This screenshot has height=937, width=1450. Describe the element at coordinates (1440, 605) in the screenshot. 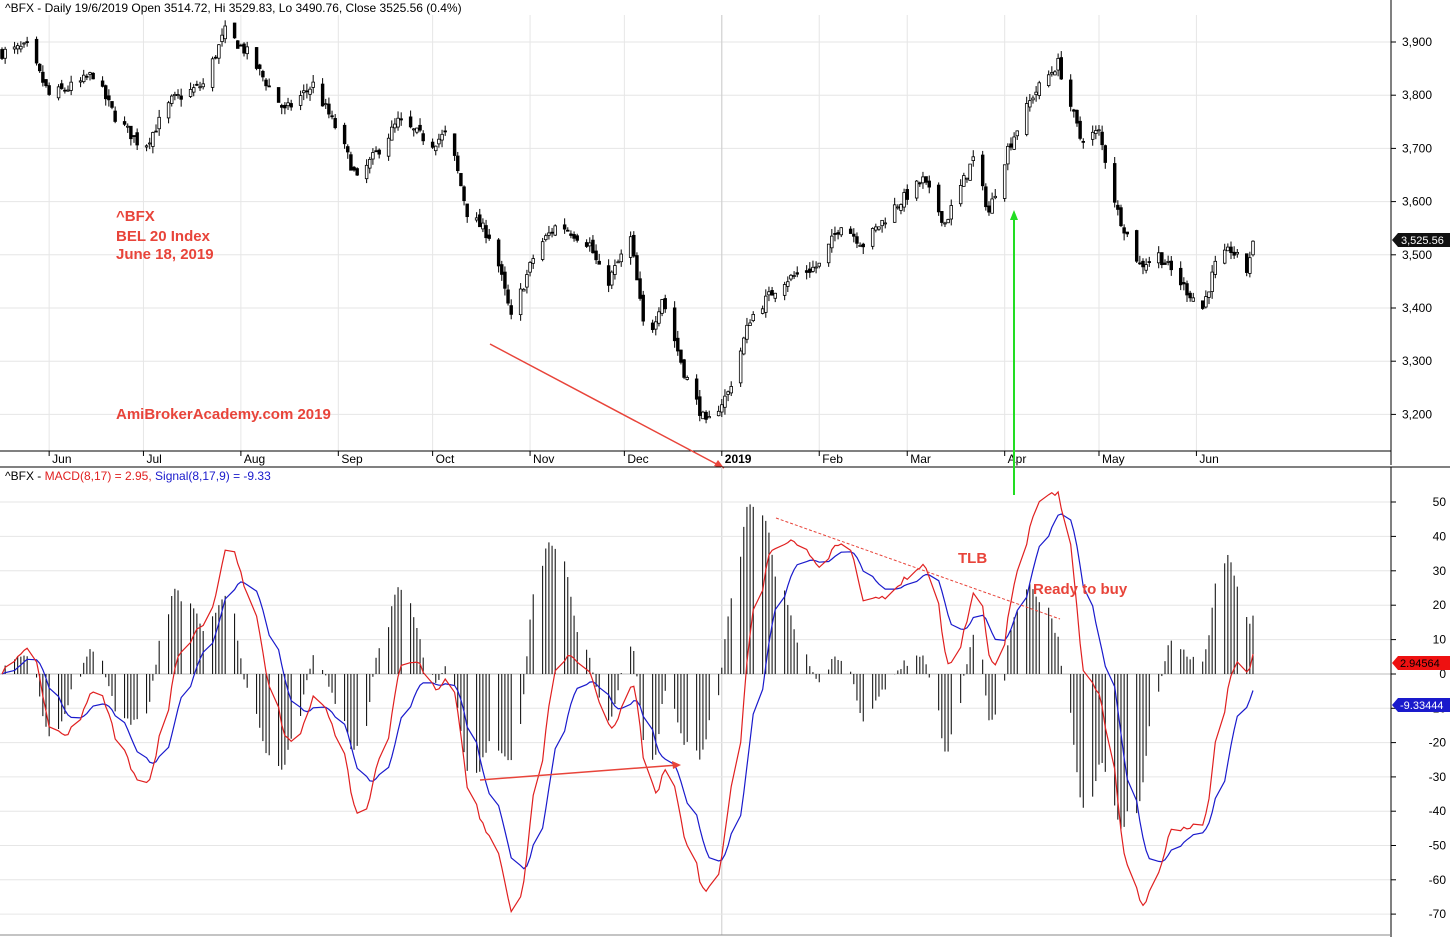

I see `macd-tick-label: 20` at that location.